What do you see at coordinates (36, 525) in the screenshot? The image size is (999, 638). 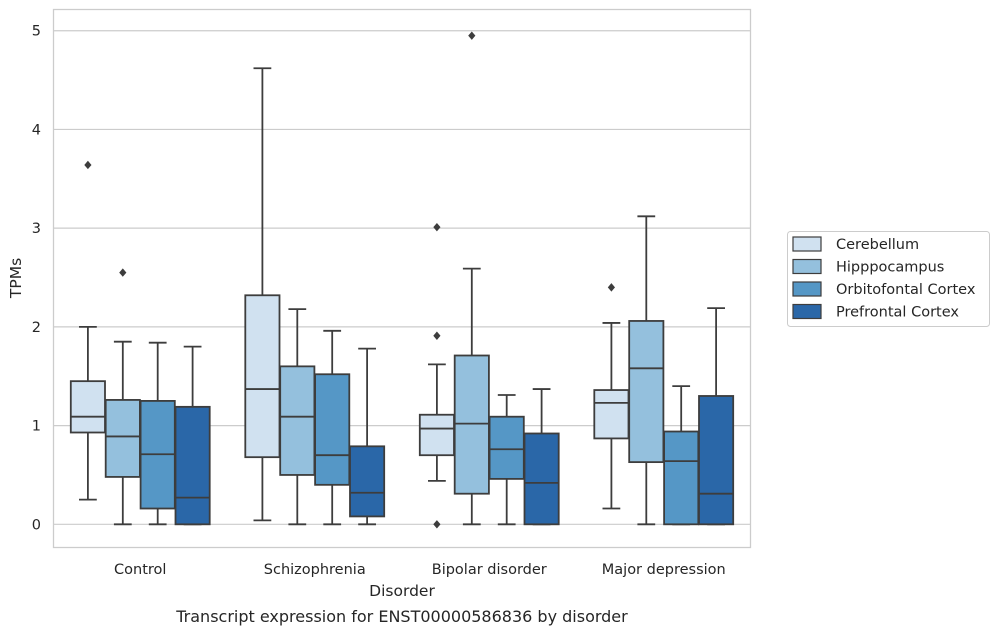 I see `y-tick-label: 0` at bounding box center [36, 525].